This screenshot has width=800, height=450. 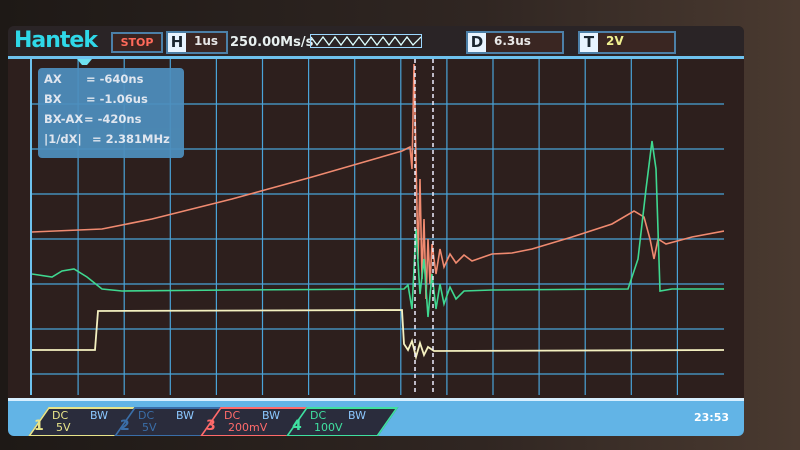 I want to click on sample-rate: 250.00Ms/s, so click(x=272, y=42).